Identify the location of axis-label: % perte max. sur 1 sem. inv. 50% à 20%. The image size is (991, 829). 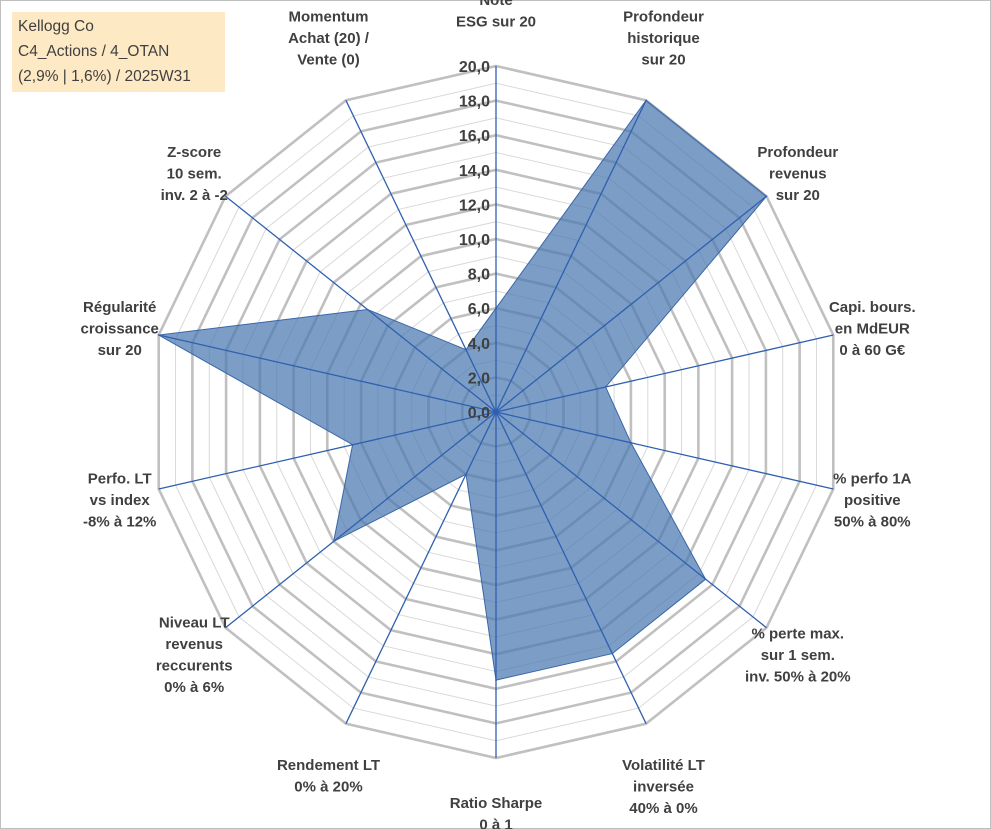
(798, 655).